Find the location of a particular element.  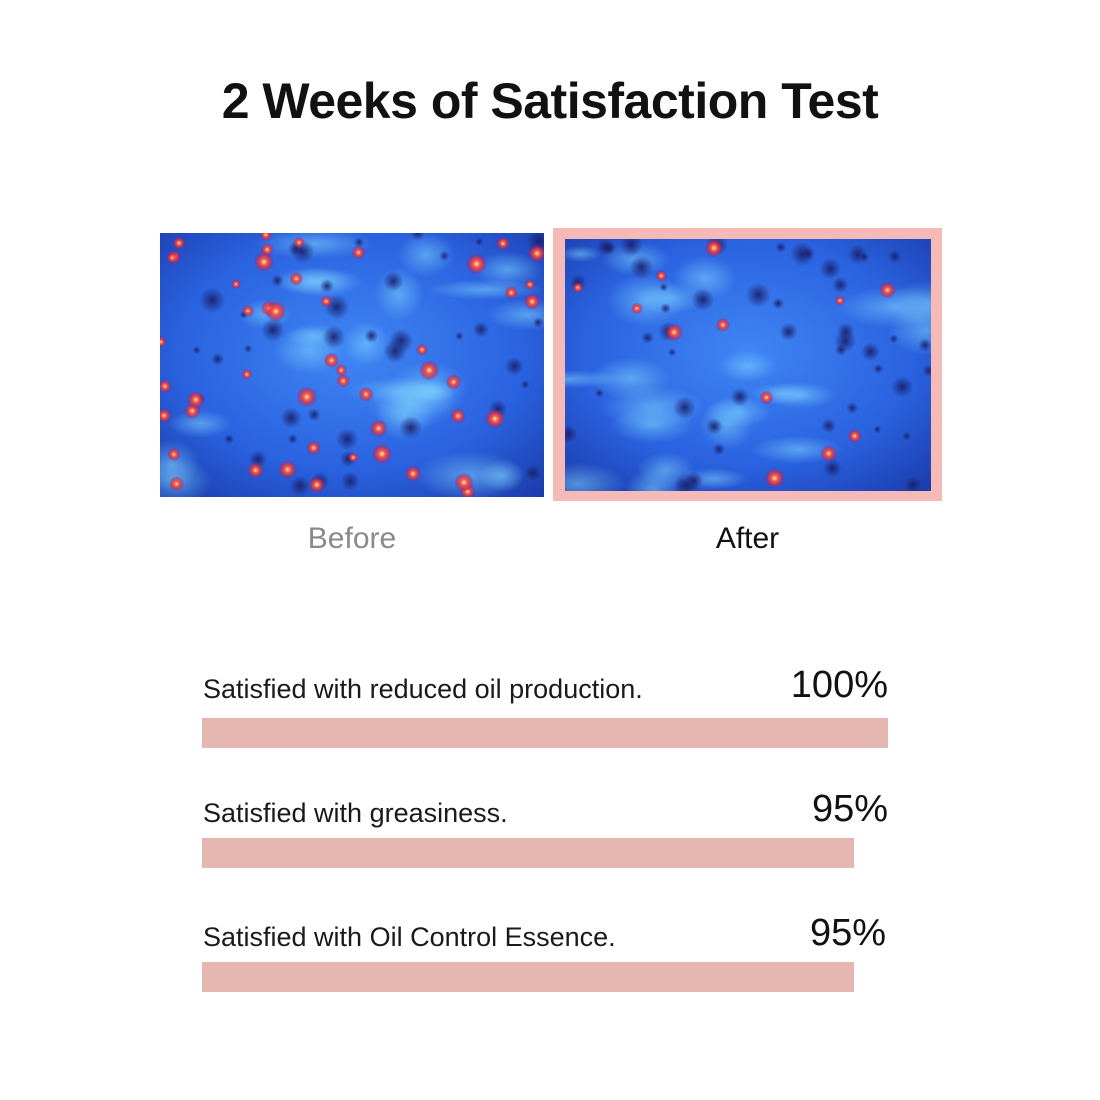

after-caption: After is located at coordinates (747, 538).